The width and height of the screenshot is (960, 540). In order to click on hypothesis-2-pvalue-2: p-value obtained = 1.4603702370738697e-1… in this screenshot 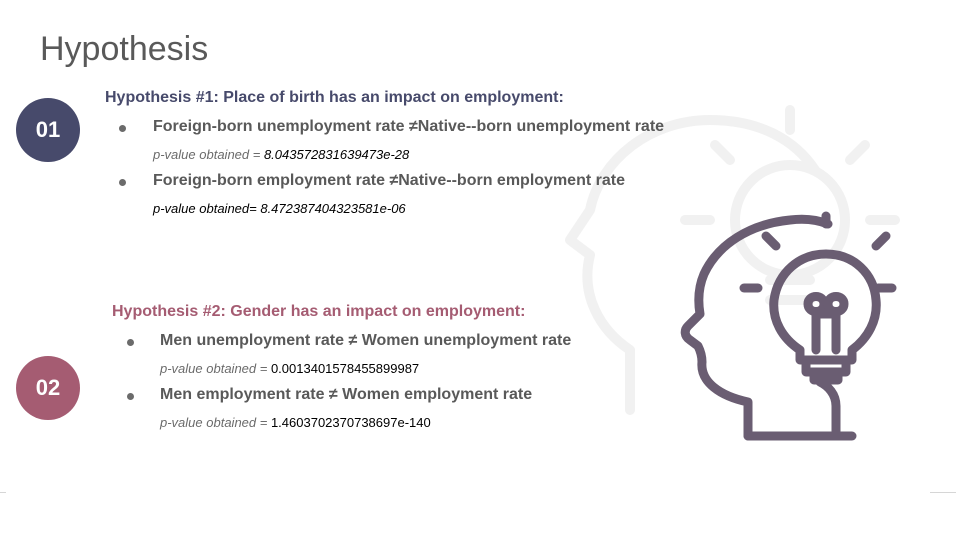, I will do `click(295, 422)`.